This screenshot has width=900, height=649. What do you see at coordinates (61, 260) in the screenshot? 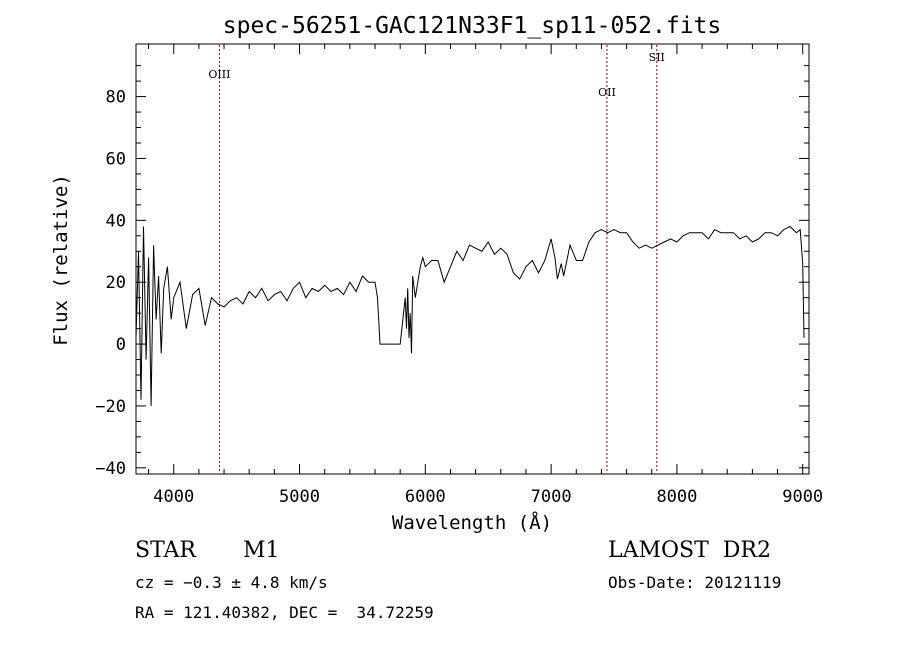
I see `y-axis-label: Flux (relative)` at bounding box center [61, 260].